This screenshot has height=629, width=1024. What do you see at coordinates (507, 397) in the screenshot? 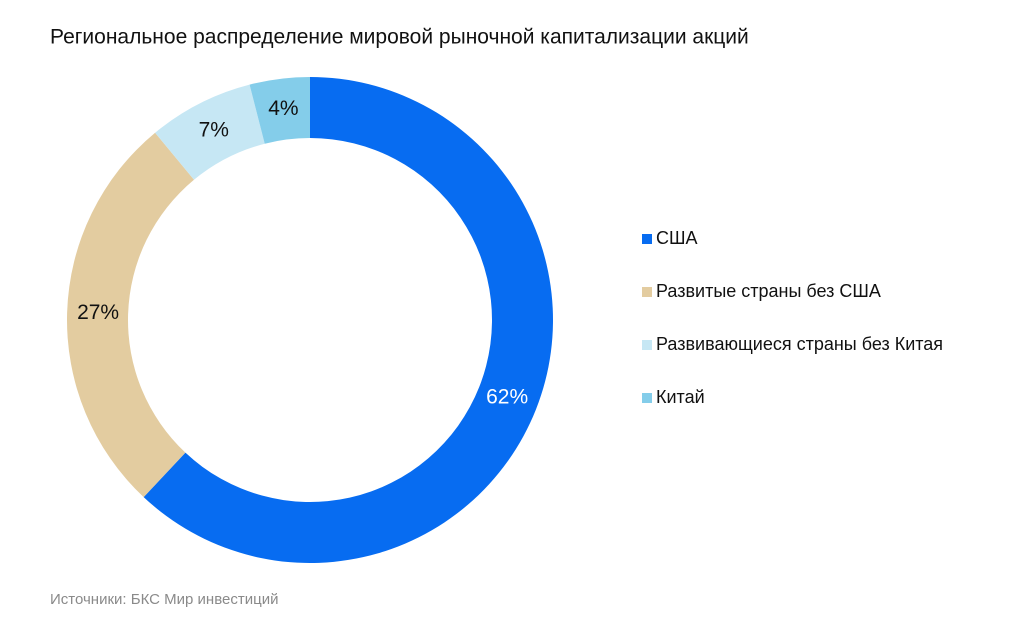
I see `value-label: 62%` at bounding box center [507, 397].